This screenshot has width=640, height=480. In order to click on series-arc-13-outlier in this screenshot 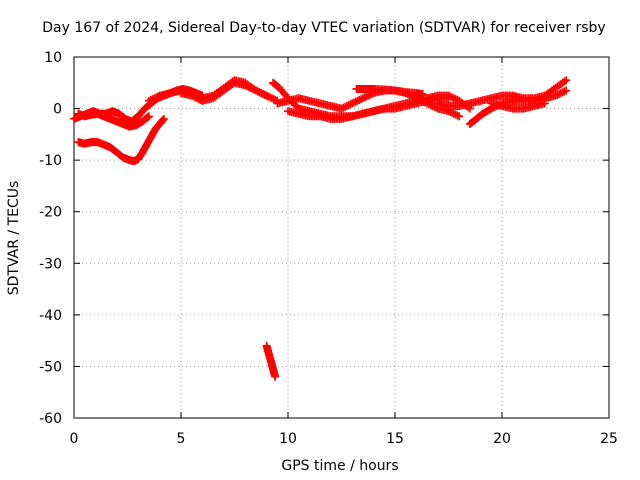, I will do `click(271, 361)`.